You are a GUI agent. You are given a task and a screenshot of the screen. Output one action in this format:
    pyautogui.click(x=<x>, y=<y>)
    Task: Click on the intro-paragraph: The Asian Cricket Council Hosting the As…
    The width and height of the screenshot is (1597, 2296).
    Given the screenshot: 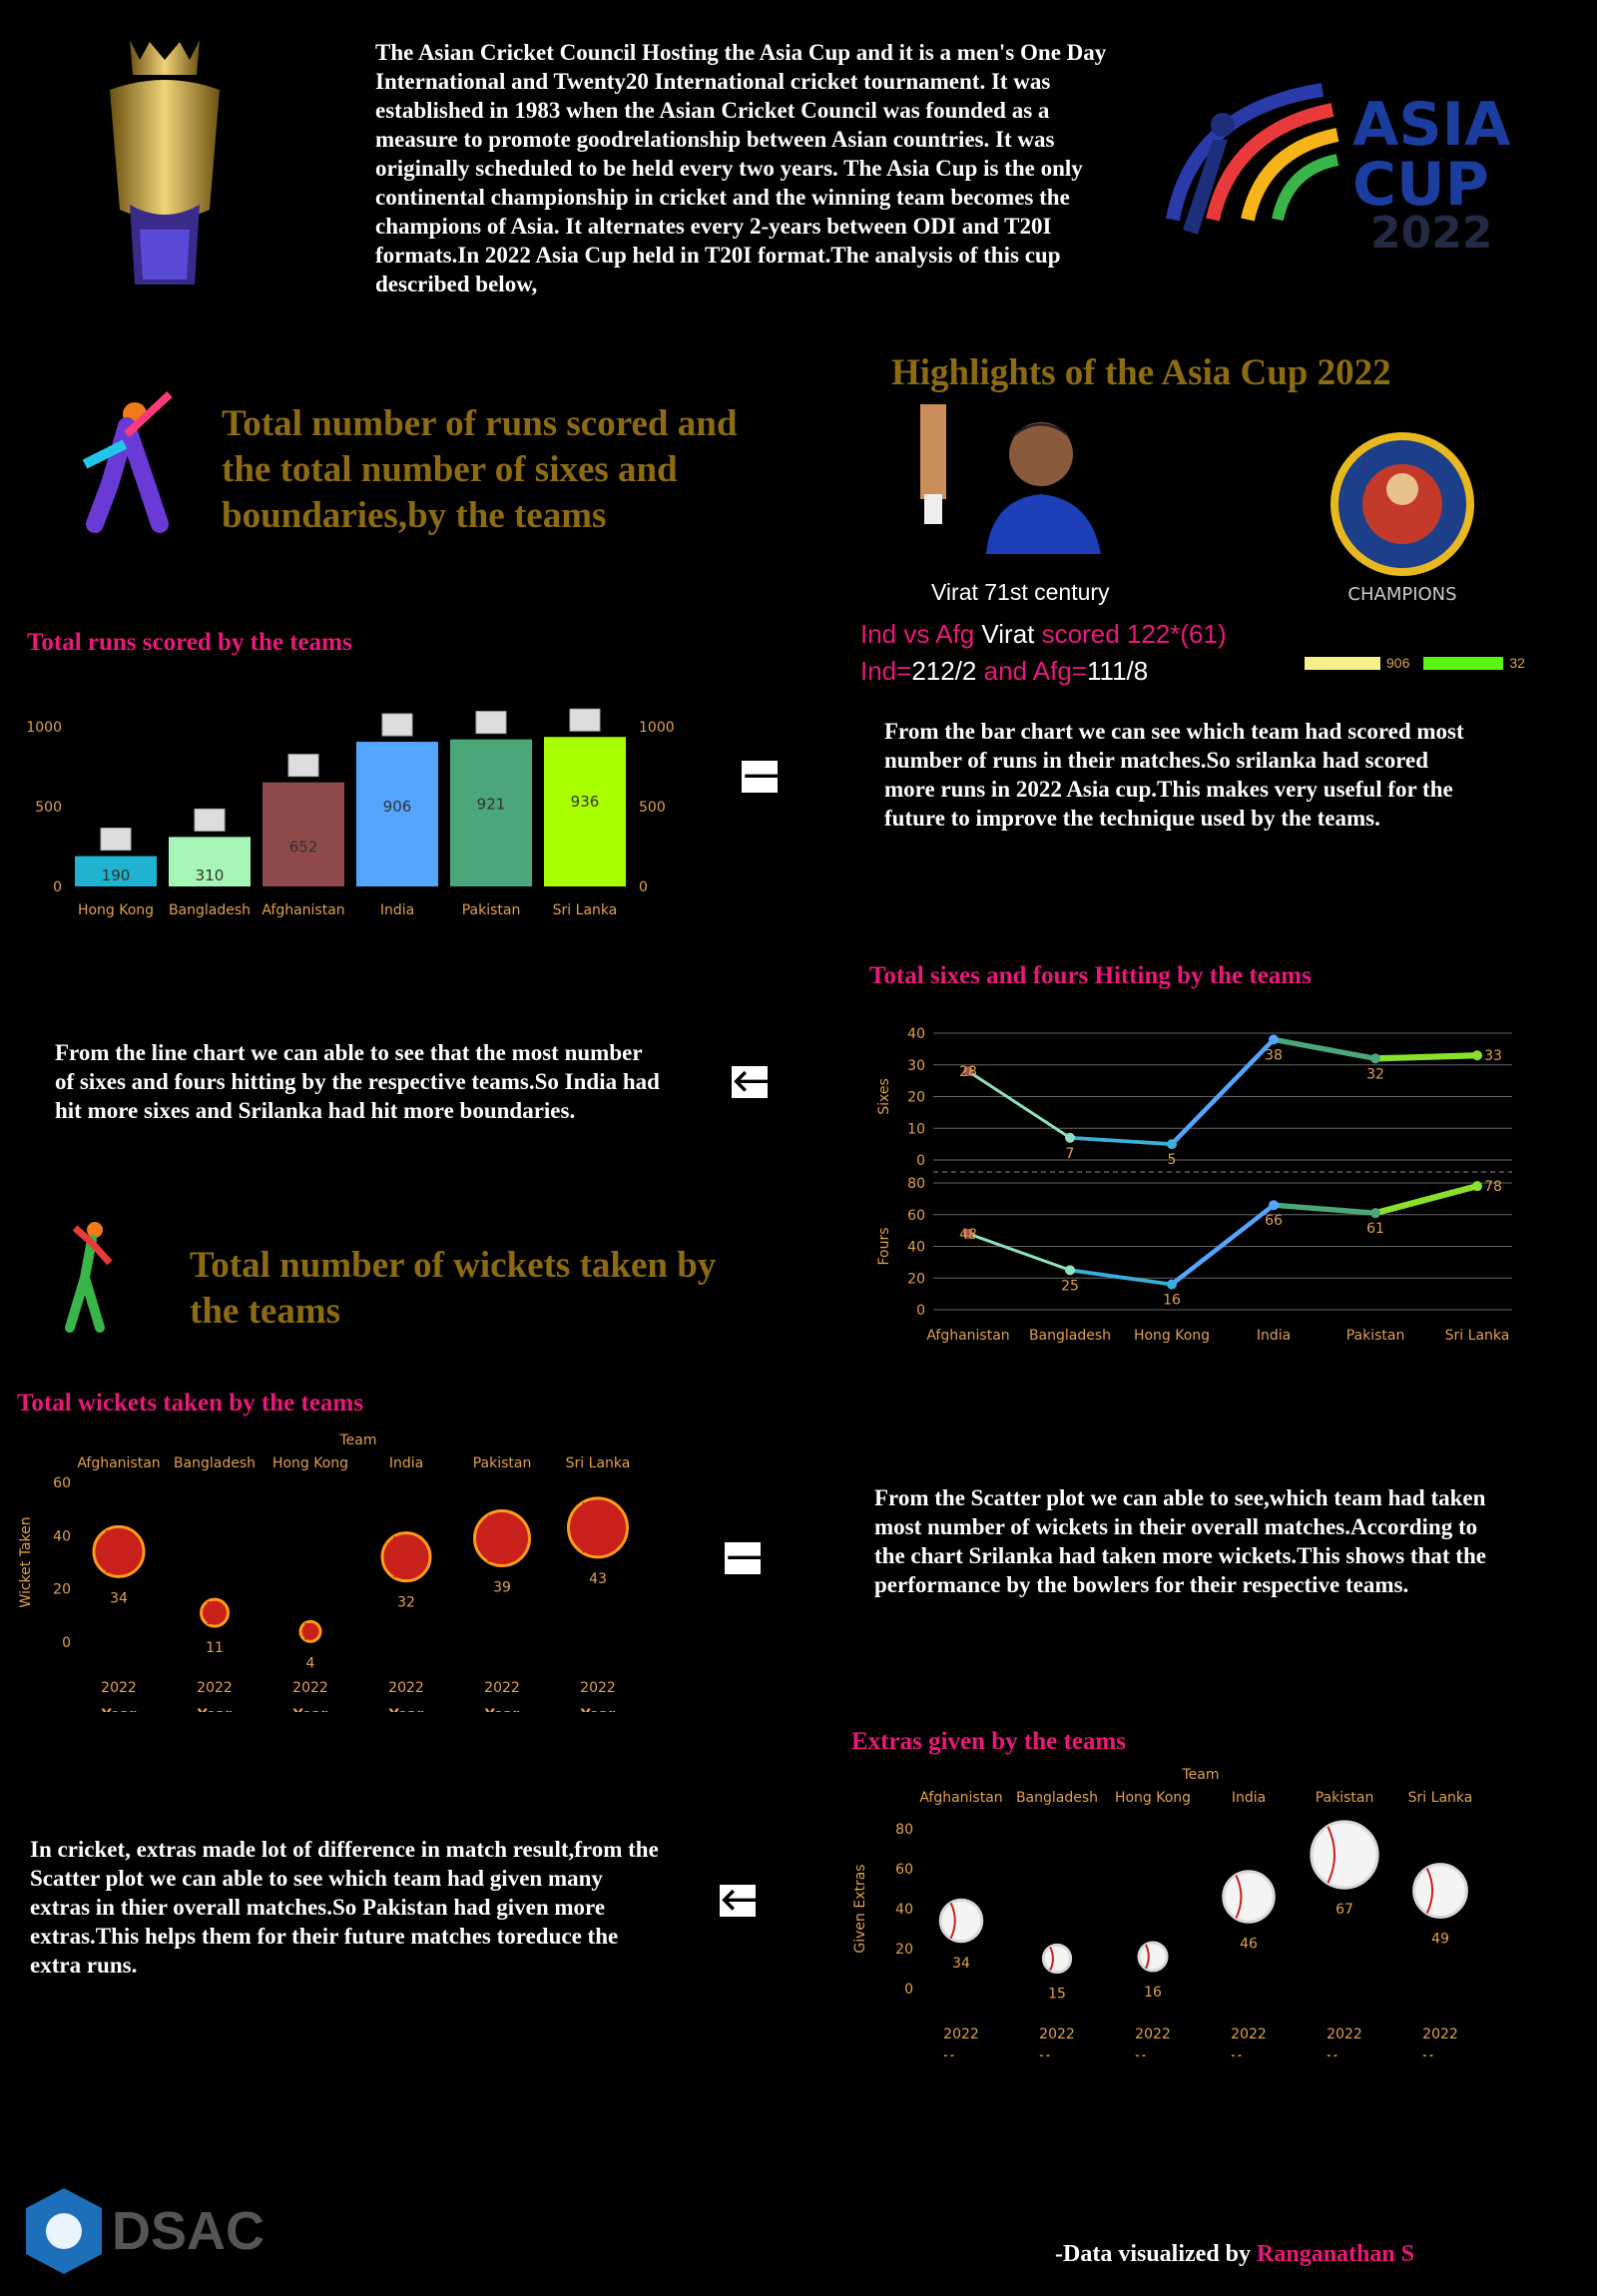 What is the action you would take?
    pyautogui.click(x=741, y=168)
    